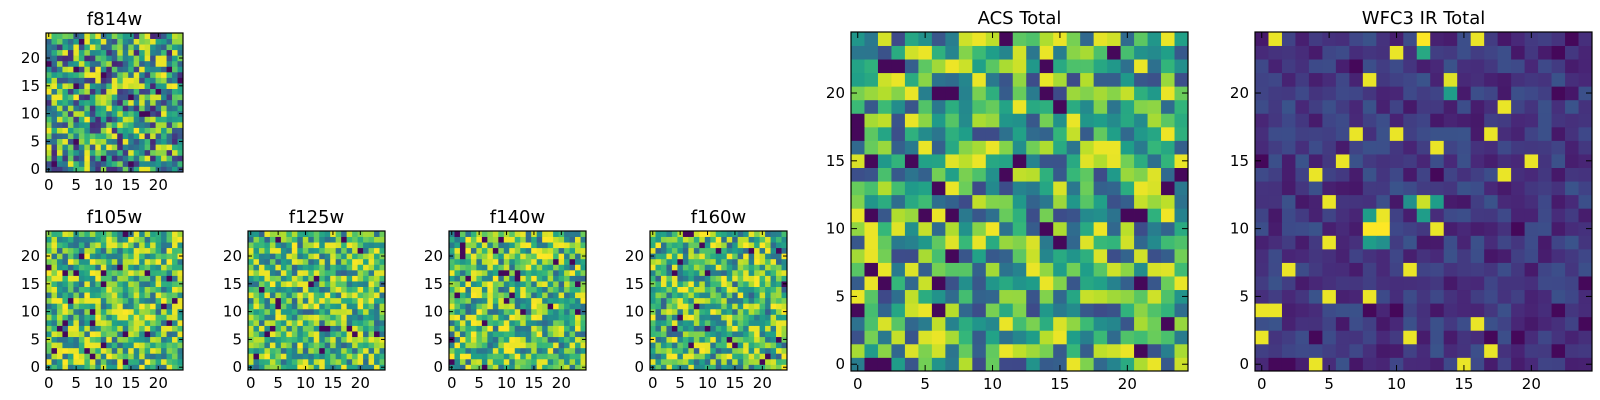  I want to click on x-tick-label: 20, so click(561, 383).